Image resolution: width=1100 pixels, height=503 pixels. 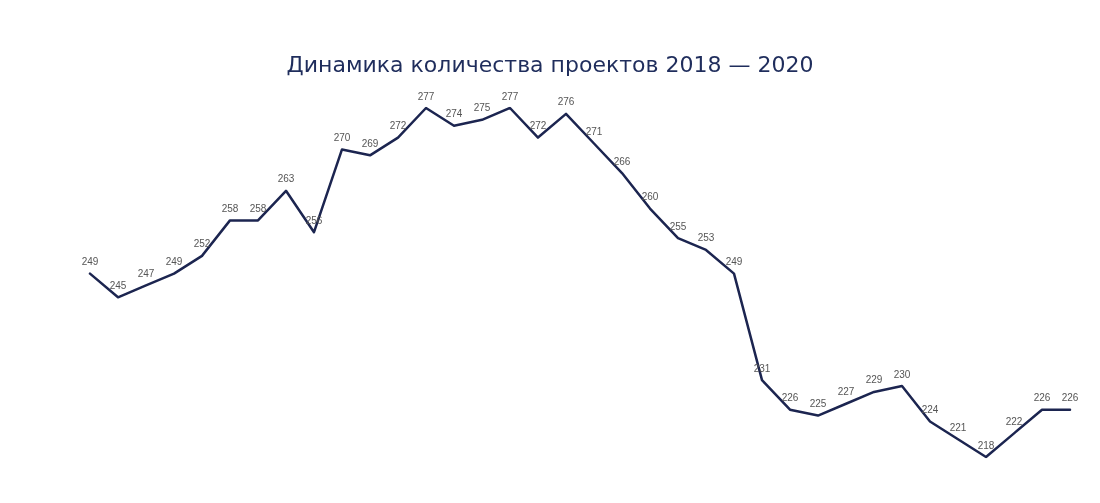 I want to click on data-label: 275, so click(x=482, y=108).